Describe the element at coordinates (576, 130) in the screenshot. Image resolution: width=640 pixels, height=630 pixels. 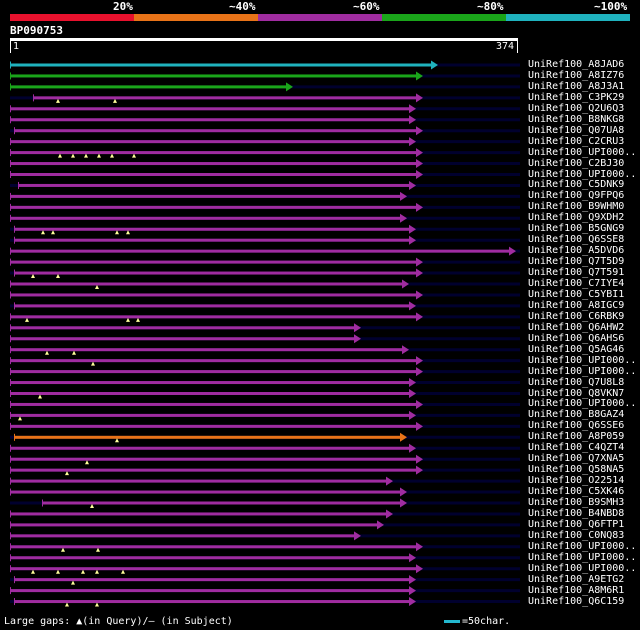
I see `hit-label: UniRef100_Q07UA8` at that location.